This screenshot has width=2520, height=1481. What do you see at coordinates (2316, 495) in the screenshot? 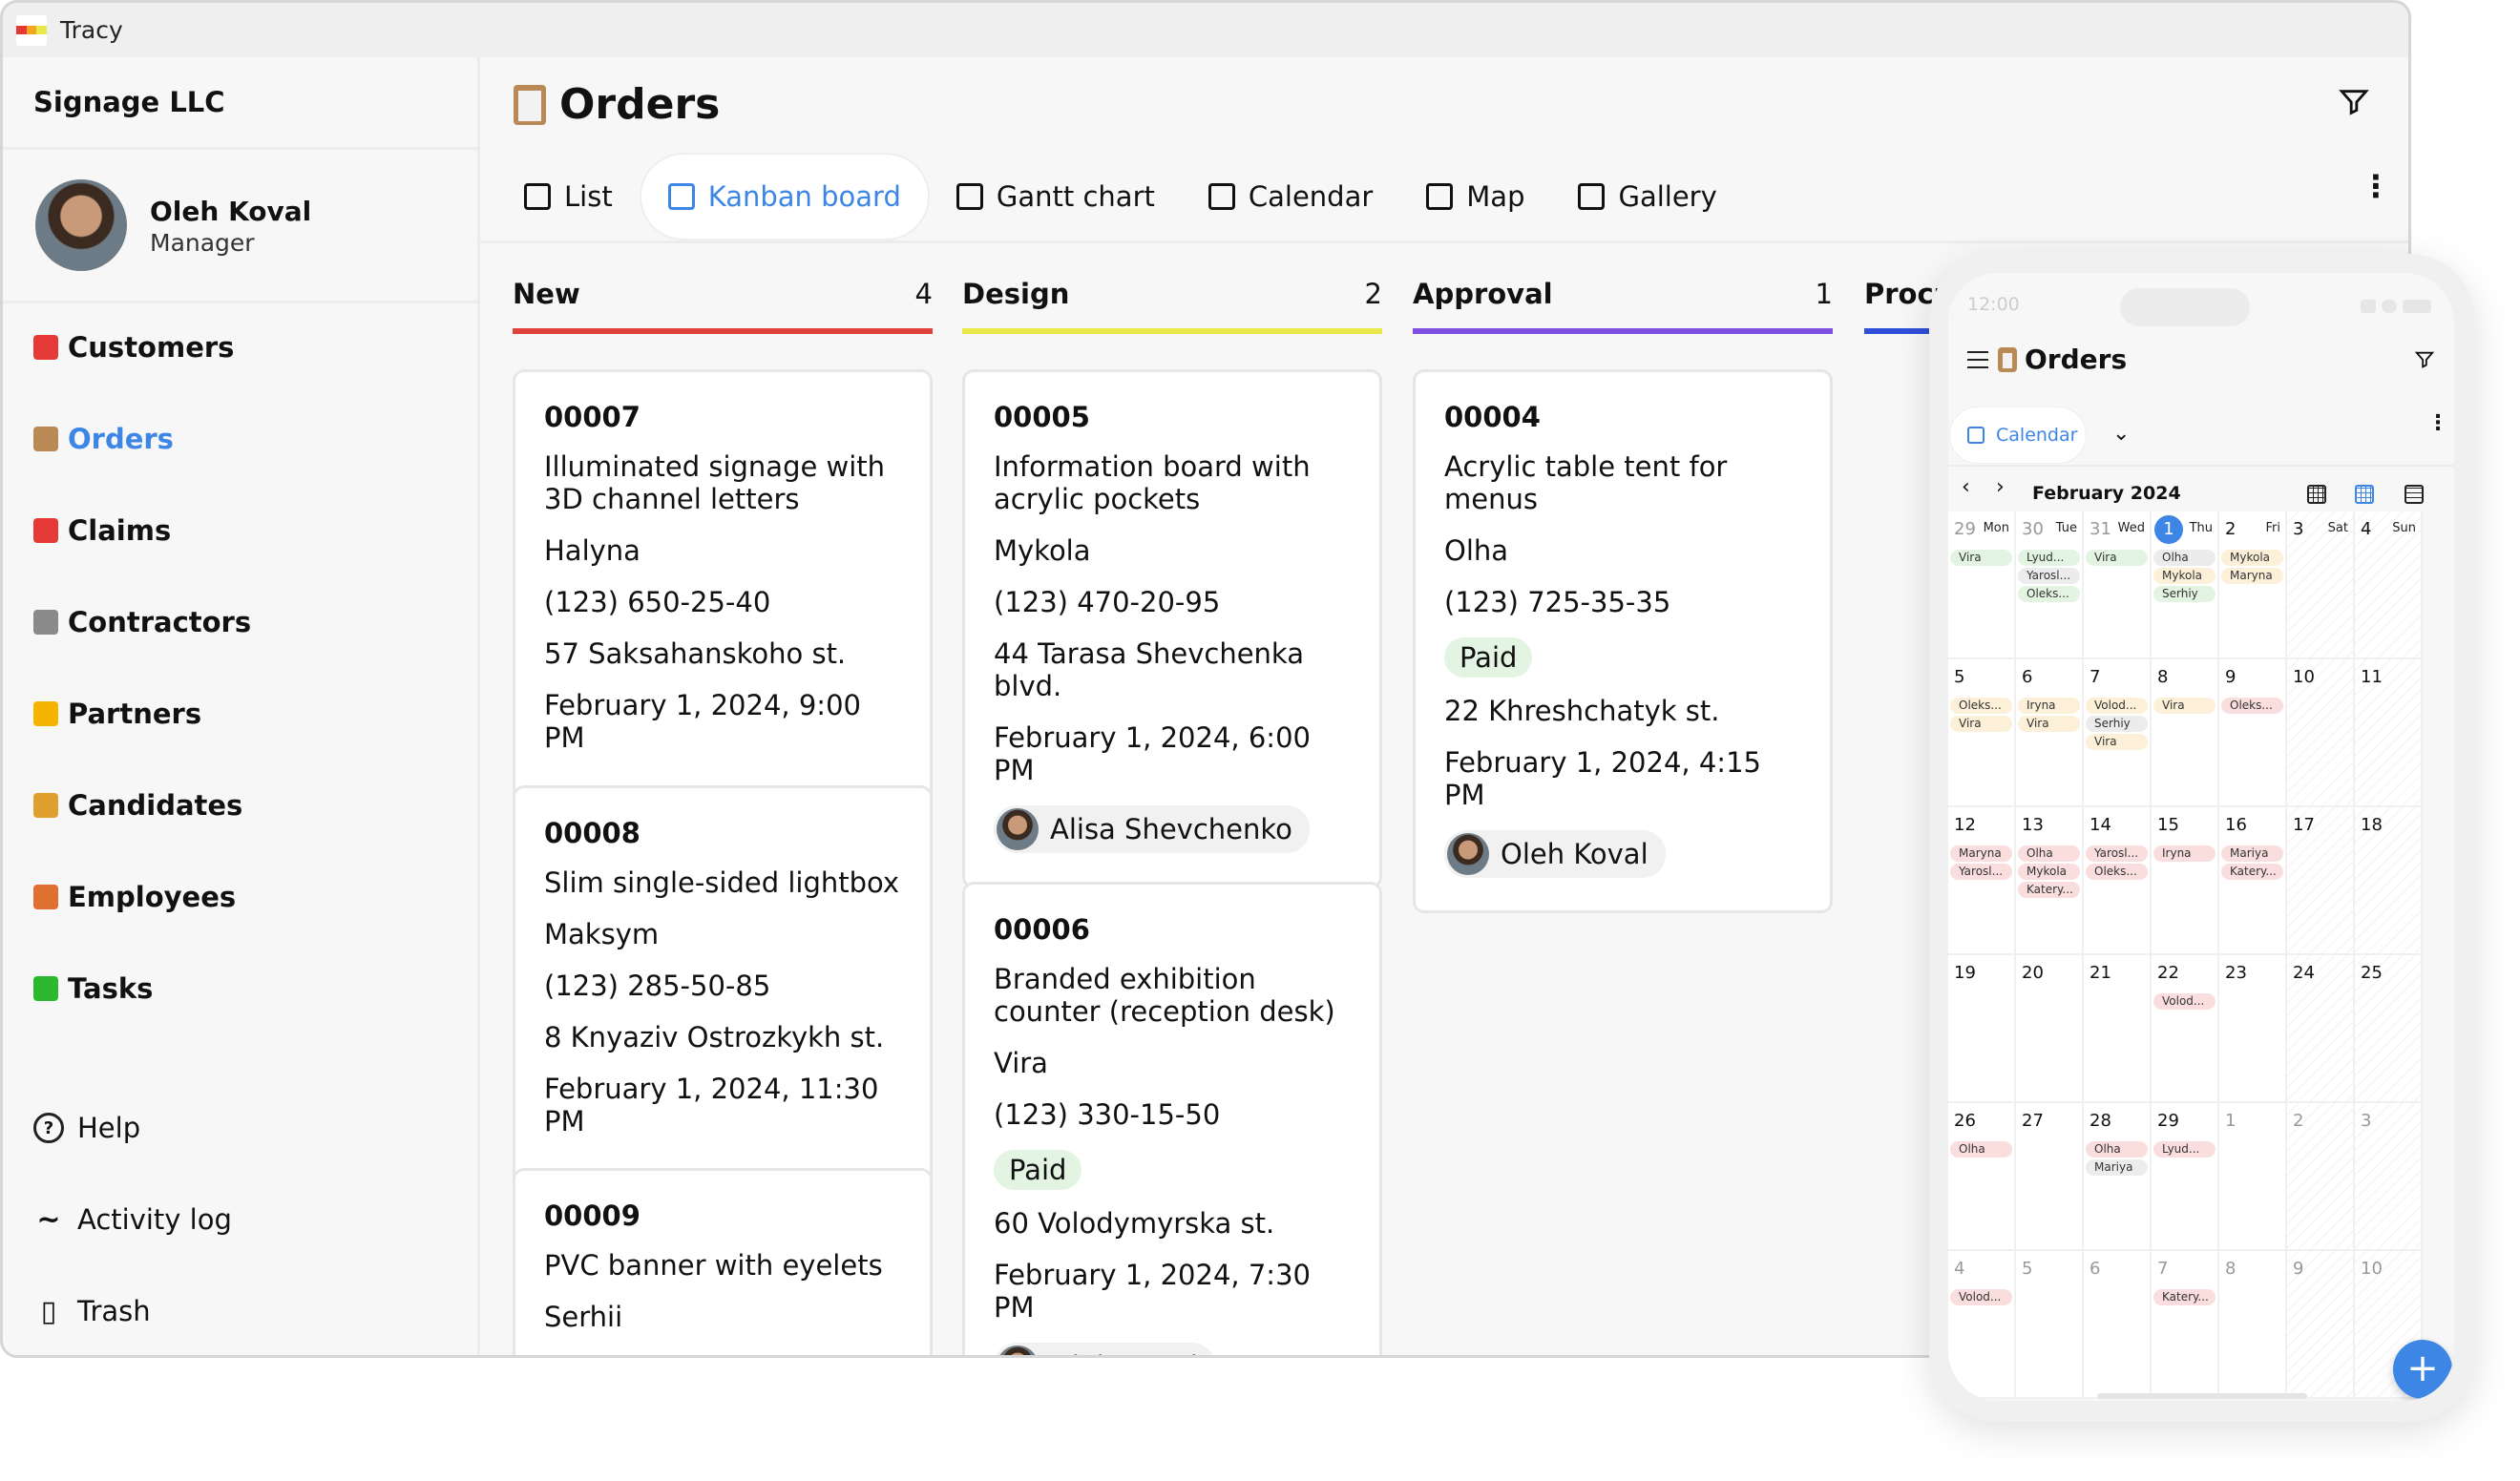
I see `month-view-icon` at bounding box center [2316, 495].